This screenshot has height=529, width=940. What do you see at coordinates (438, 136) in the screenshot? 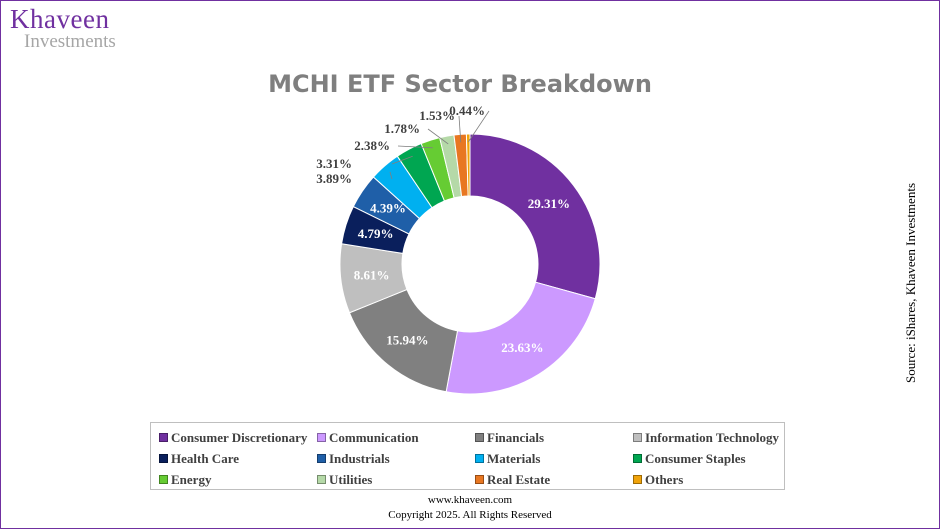
I see `leader-line-utilities` at bounding box center [438, 136].